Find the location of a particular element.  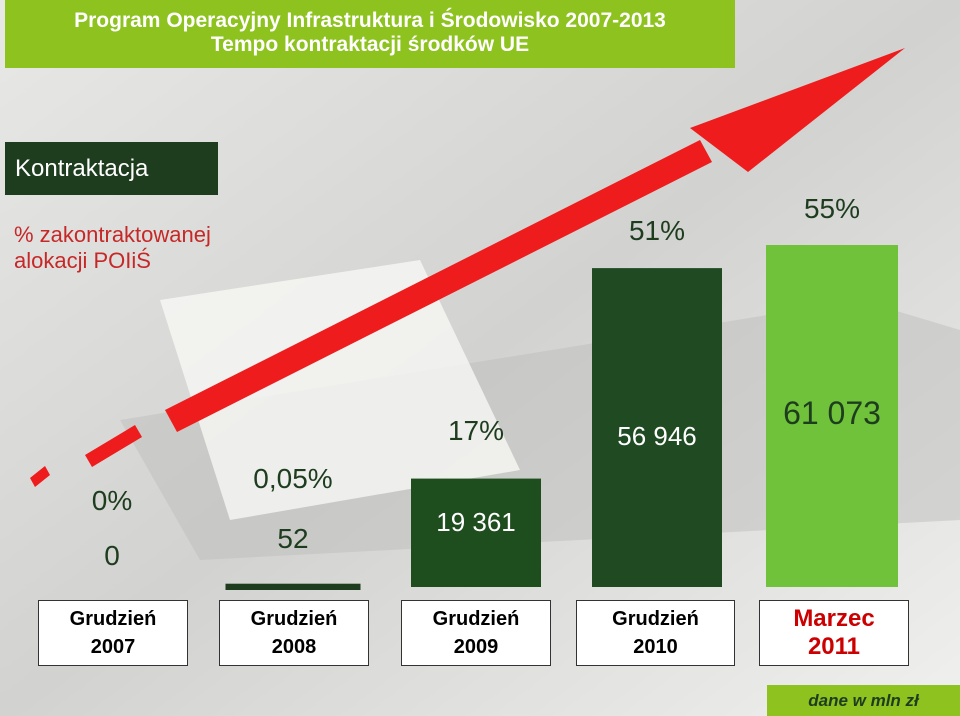

percent-label: 0% is located at coordinates (112, 500).